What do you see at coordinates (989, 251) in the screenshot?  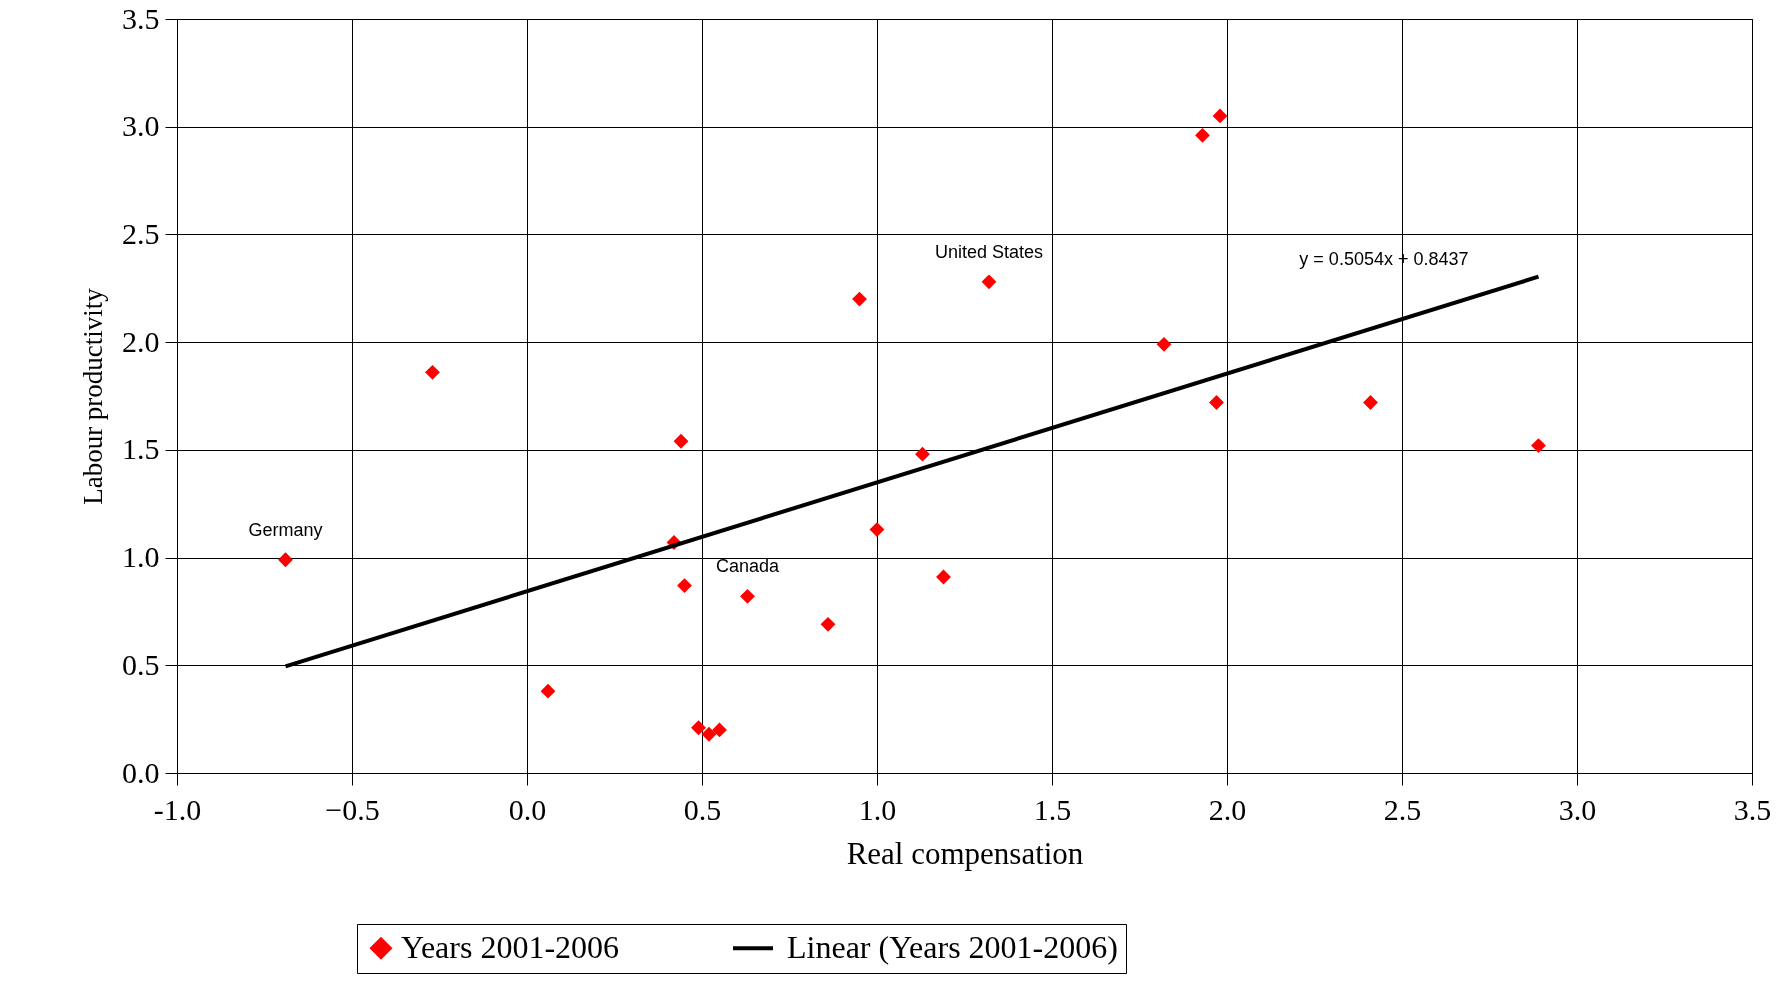 I see `annotation: United States` at bounding box center [989, 251].